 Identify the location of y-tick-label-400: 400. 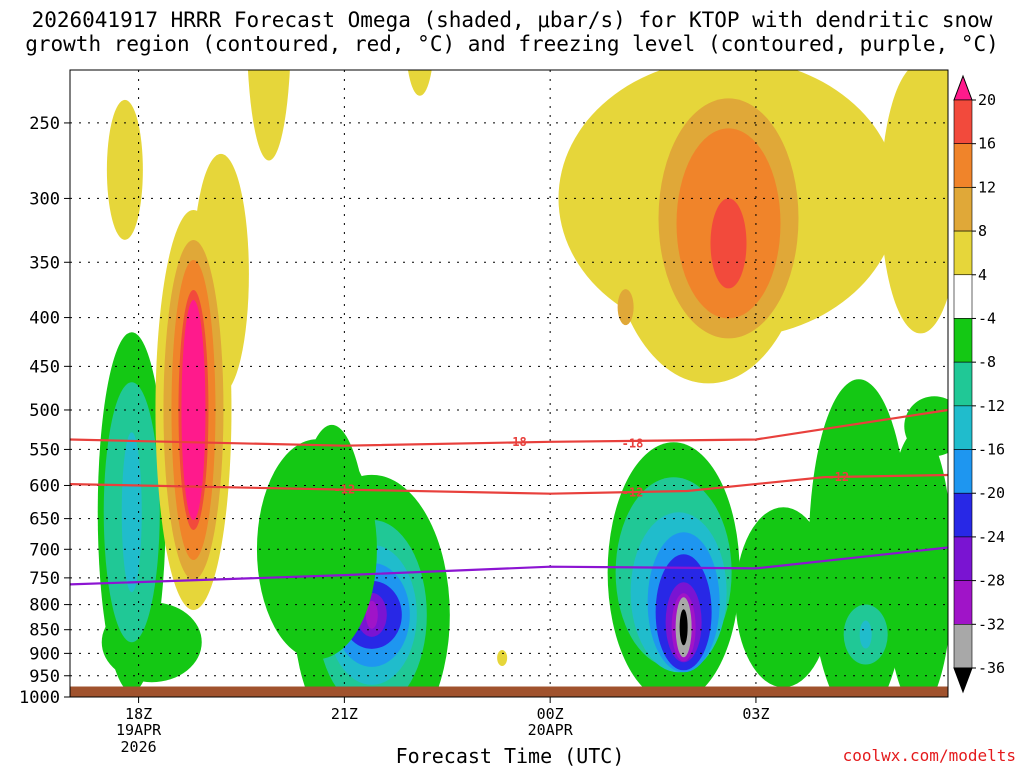
(44, 319).